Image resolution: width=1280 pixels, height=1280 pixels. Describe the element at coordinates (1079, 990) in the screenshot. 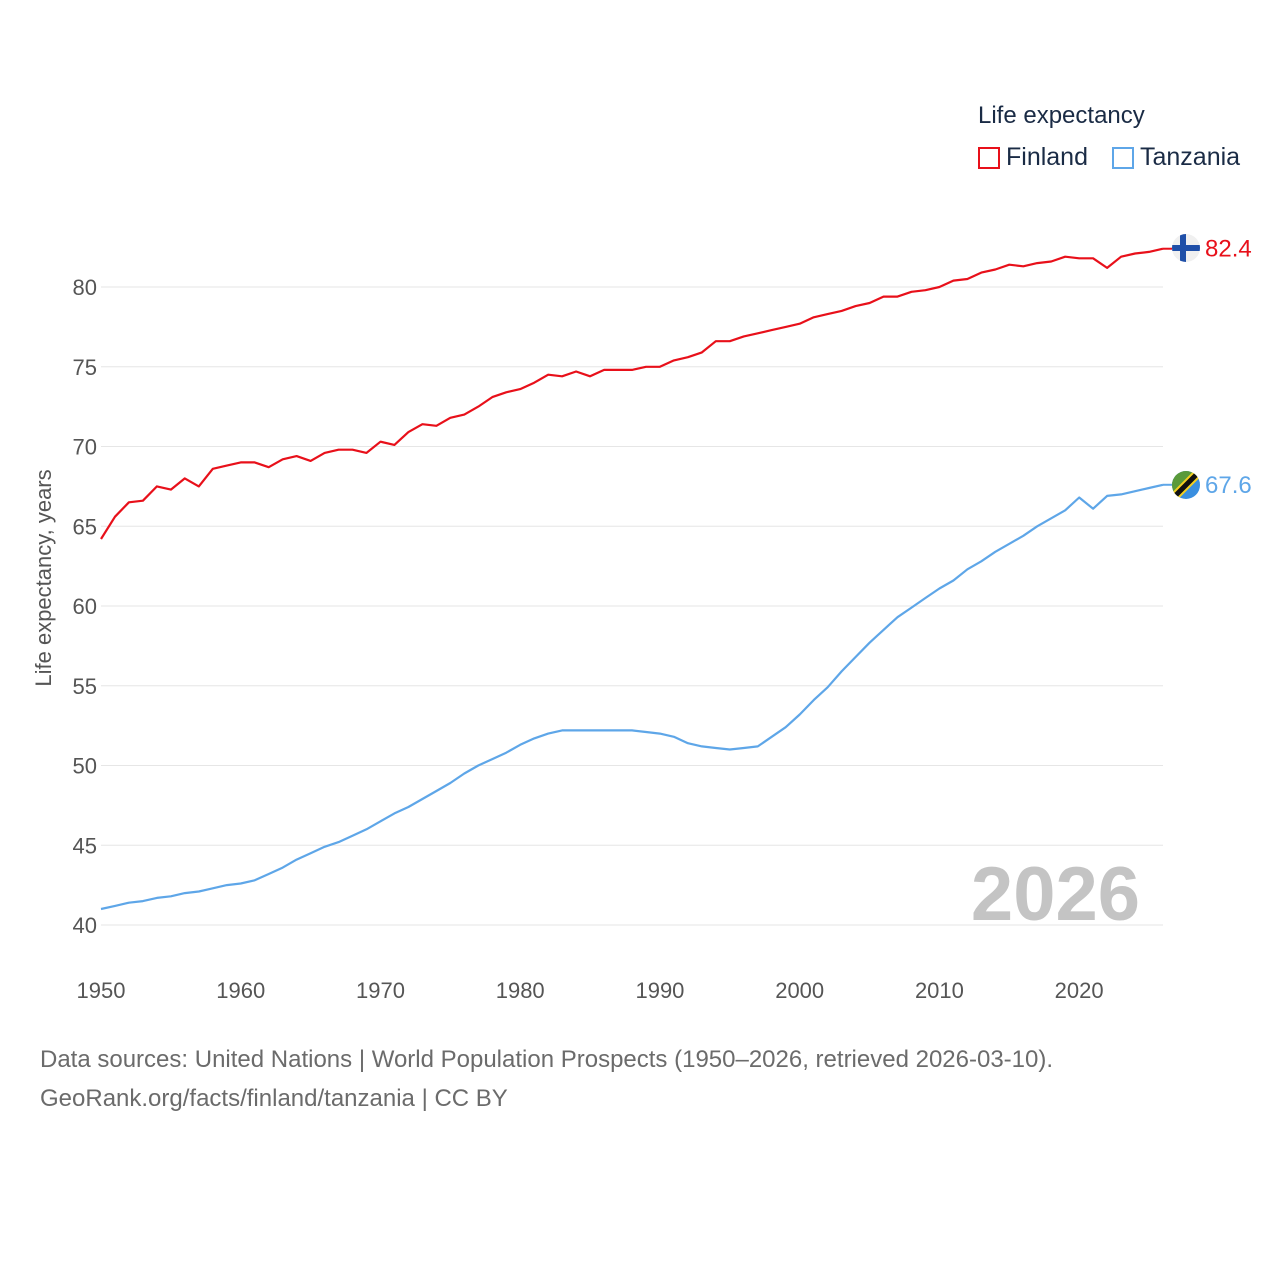

I see `x-tick-label: 2020` at that location.